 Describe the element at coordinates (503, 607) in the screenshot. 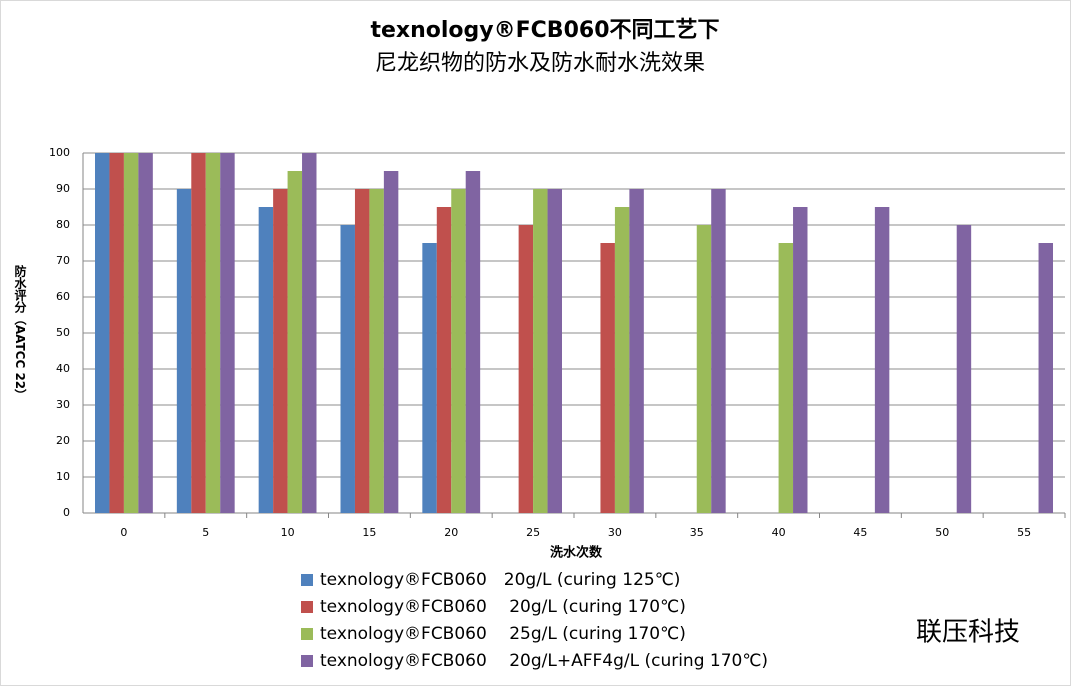

I see `legend-label: texnology®FCB060 20g/L (curing 170℃)` at that location.